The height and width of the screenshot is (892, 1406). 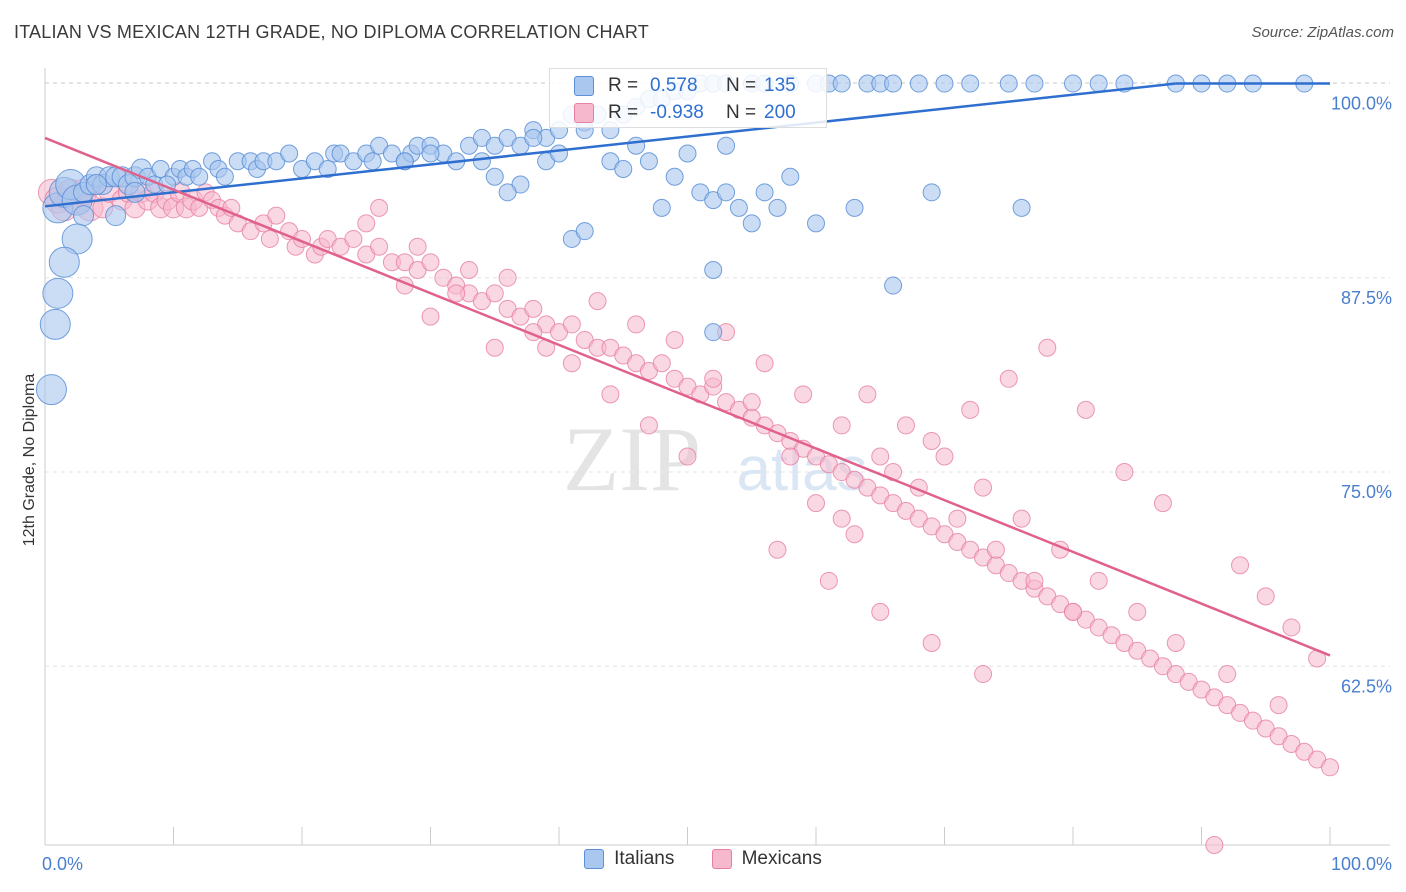 What do you see at coordinates (1322, 32) in the screenshot?
I see `source-credit: Source: ZipAtlas.com` at bounding box center [1322, 32].